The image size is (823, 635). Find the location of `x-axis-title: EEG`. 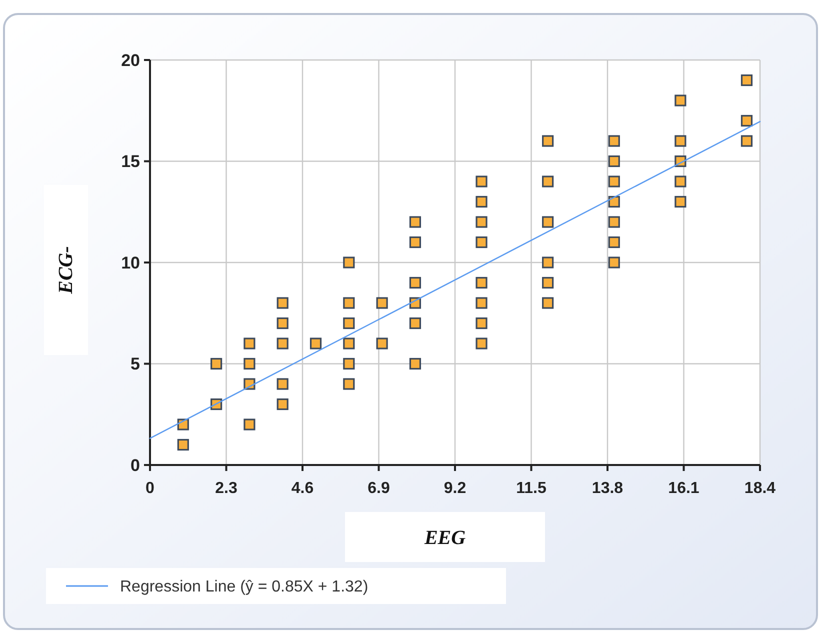

x-axis-title: EEG is located at coordinates (444, 538).